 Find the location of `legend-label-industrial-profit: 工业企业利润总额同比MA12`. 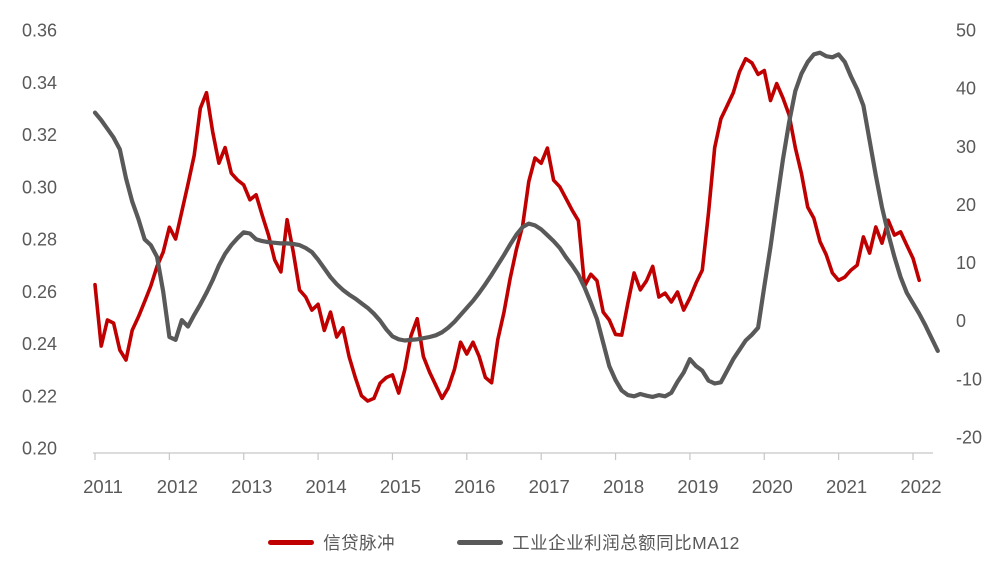

legend-label-industrial-profit: 工业企业利润总额同比MA12 is located at coordinates (626, 543).